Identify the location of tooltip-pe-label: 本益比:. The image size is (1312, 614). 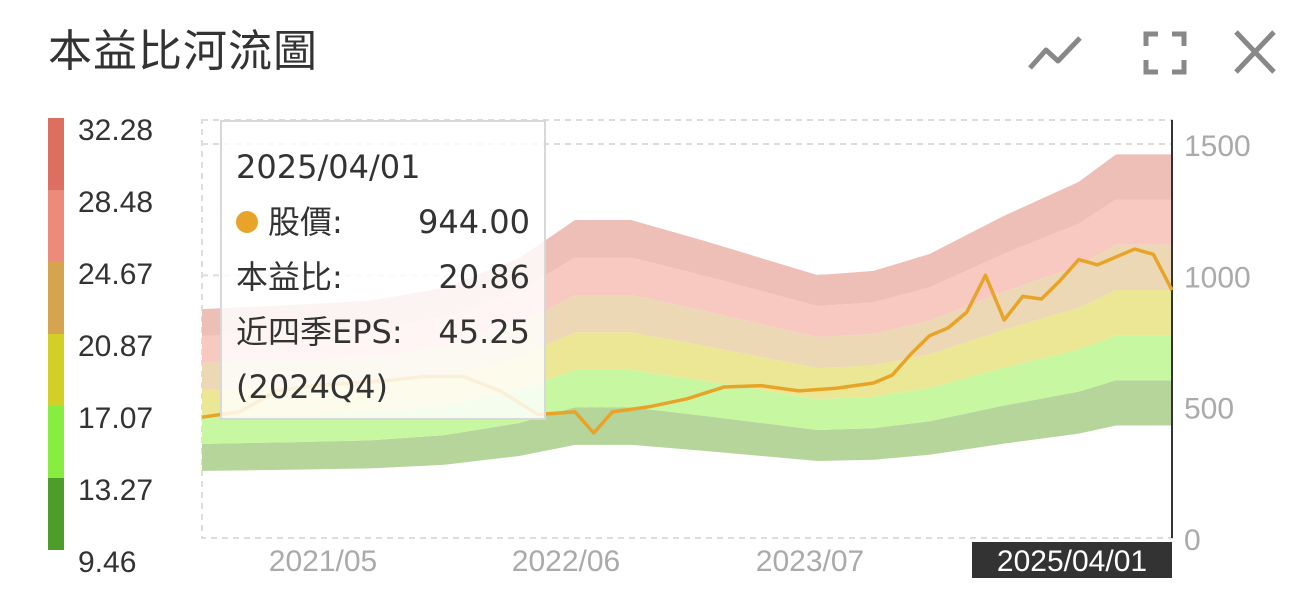
(289, 277).